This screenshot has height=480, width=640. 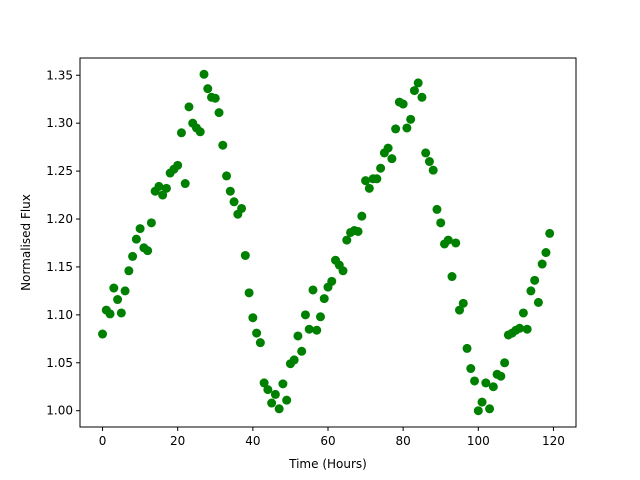 I want to click on x-tick-label: 120, so click(x=553, y=441).